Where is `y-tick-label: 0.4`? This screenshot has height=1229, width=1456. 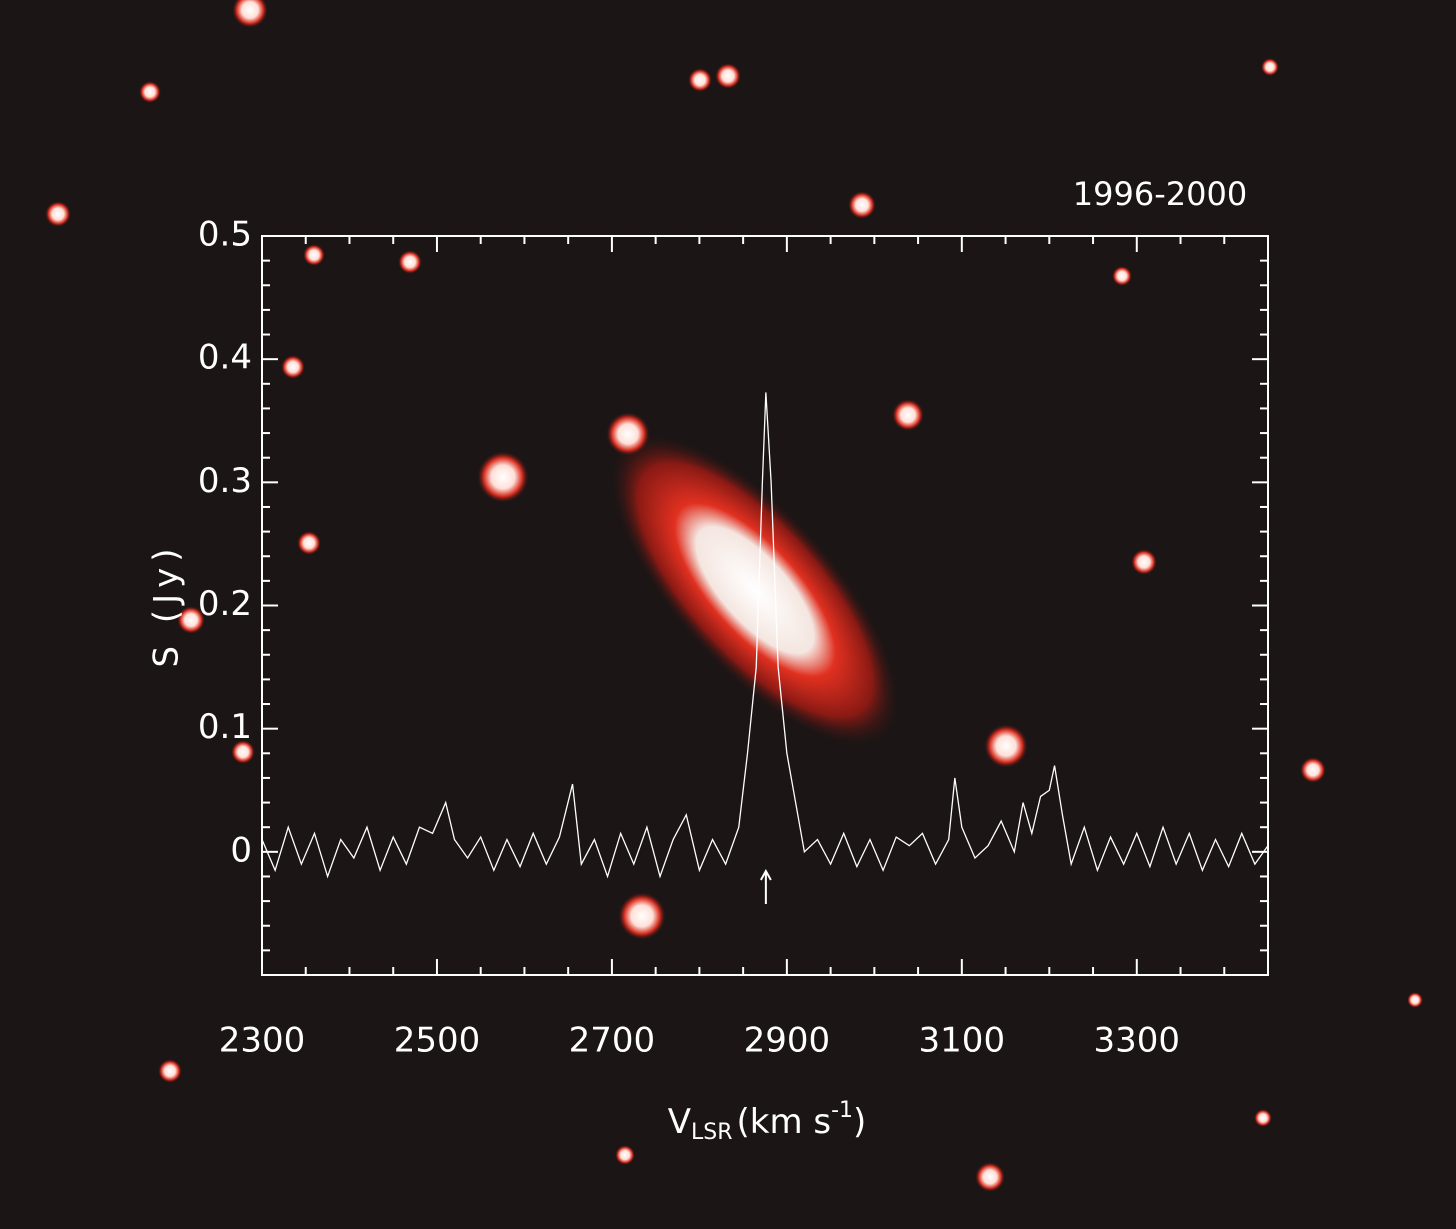 y-tick-label: 0.4 is located at coordinates (225, 358).